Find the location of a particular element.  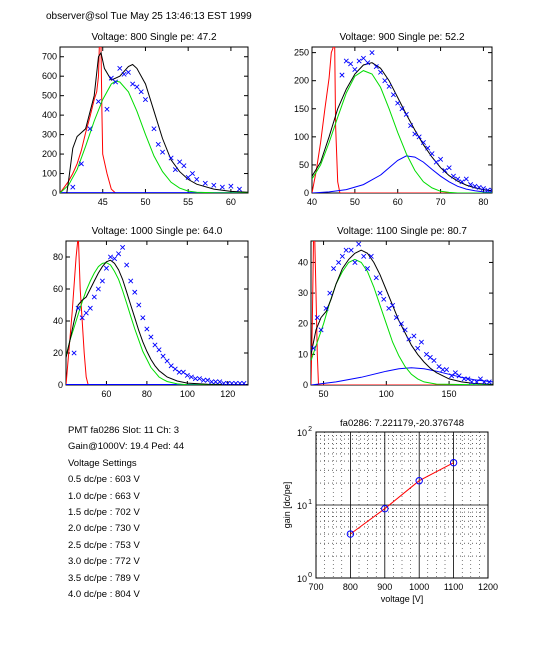

gain-plot-title: fa0286: 7.221179,-20.376748 is located at coordinates (402, 423).